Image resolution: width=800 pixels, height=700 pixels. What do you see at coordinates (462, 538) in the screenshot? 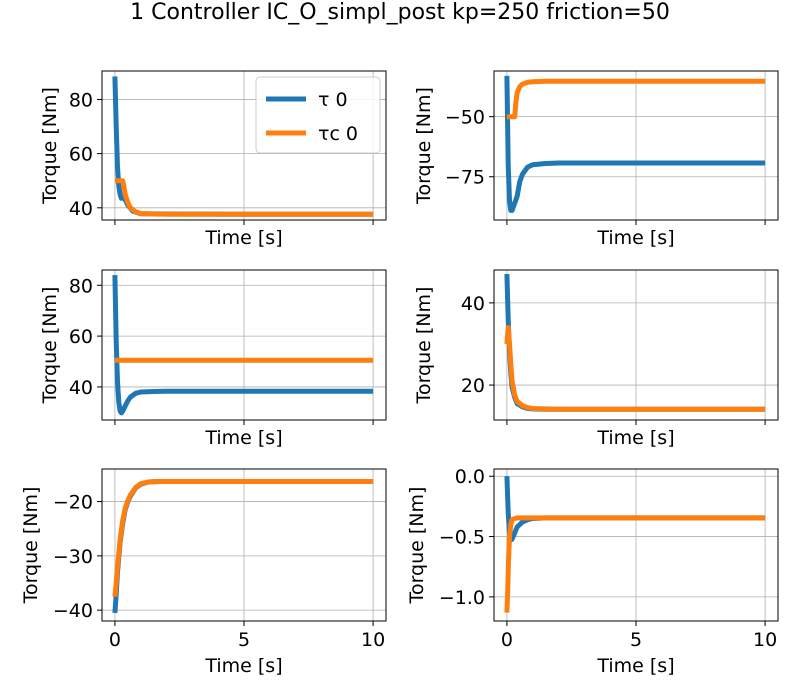
I see `y-tick-label: −0.5` at bounding box center [462, 538].